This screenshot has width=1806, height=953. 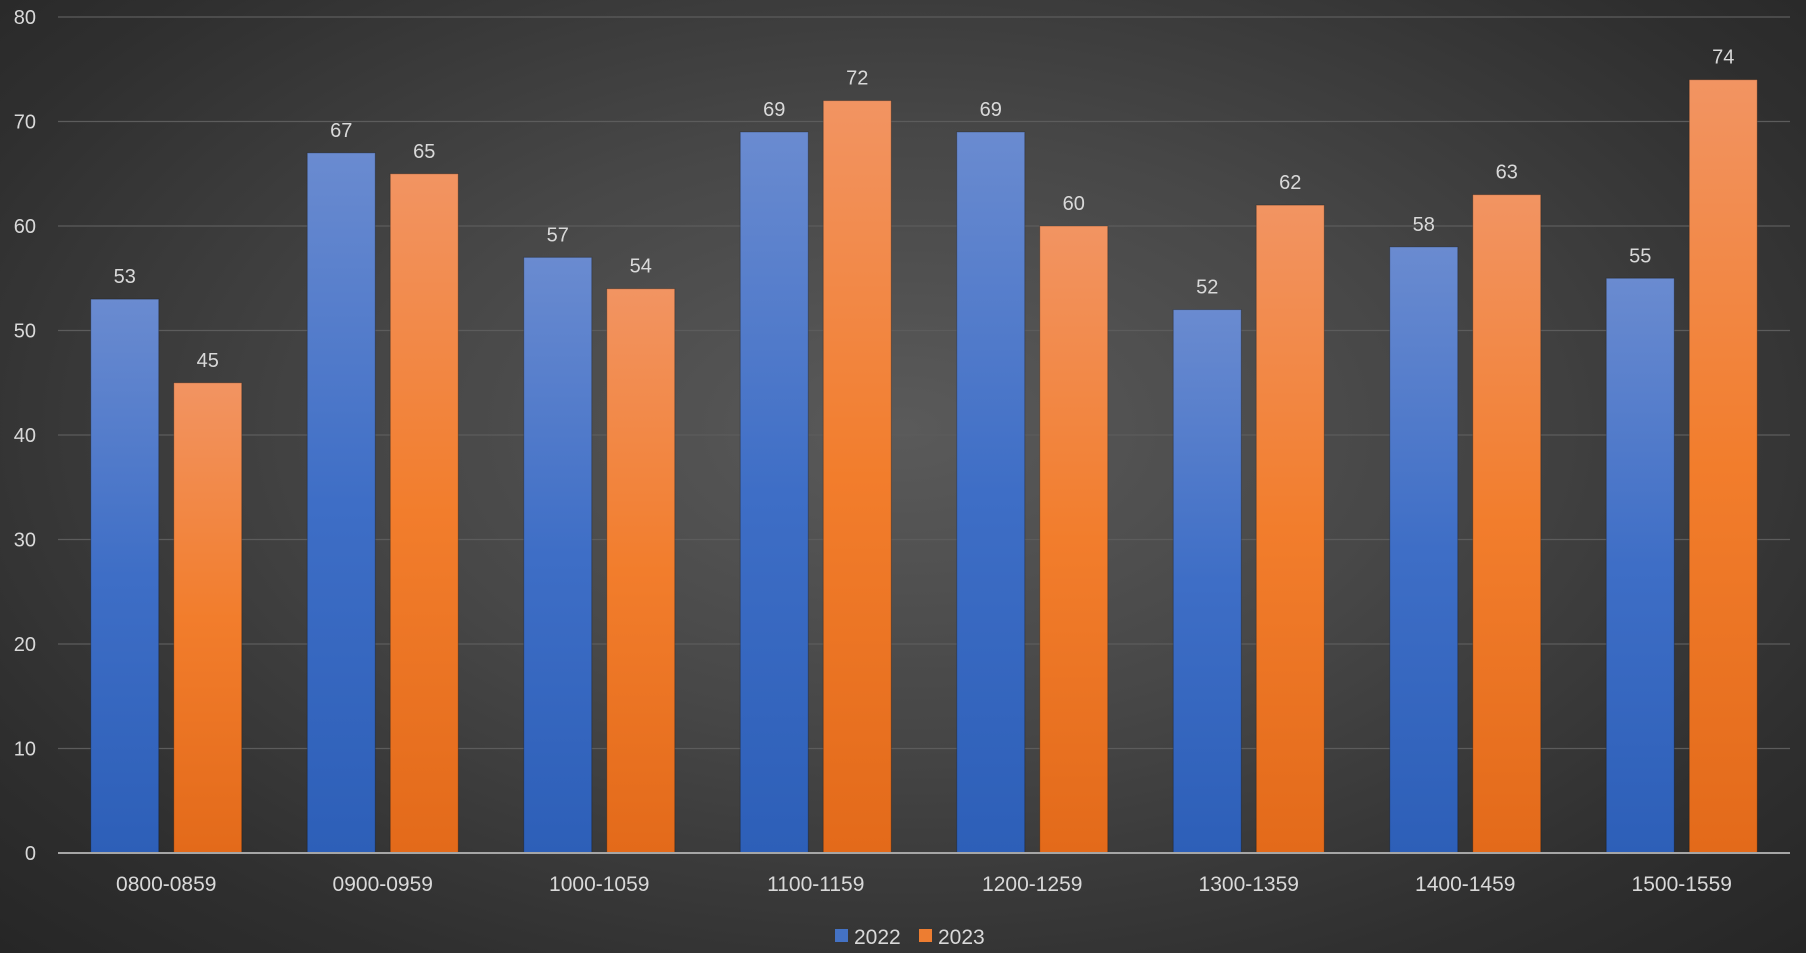 I want to click on data-label: 58, so click(x=1424, y=225).